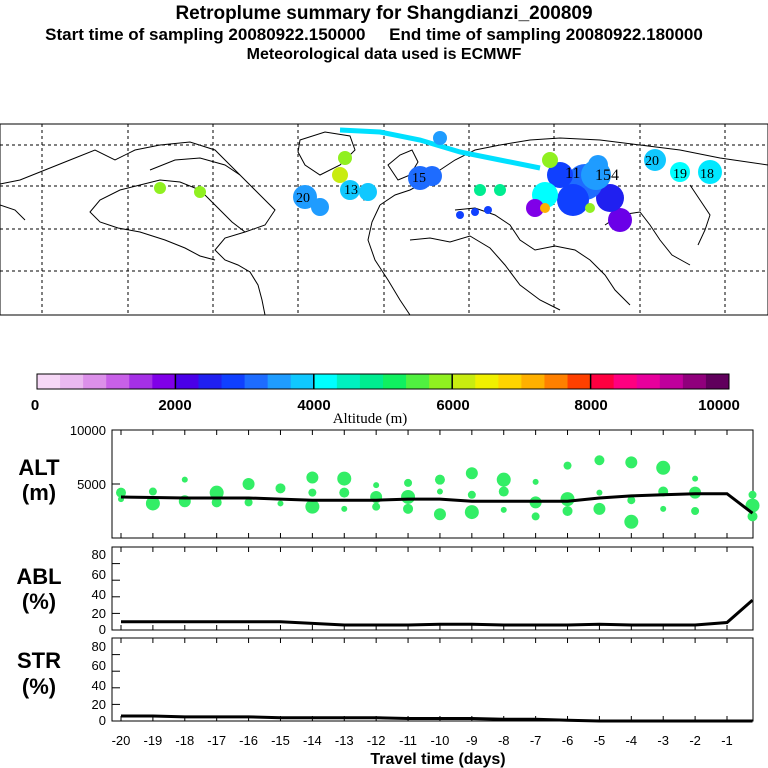  What do you see at coordinates (184, 740) in the screenshot?
I see `x-tick-label: -18` at bounding box center [184, 740].